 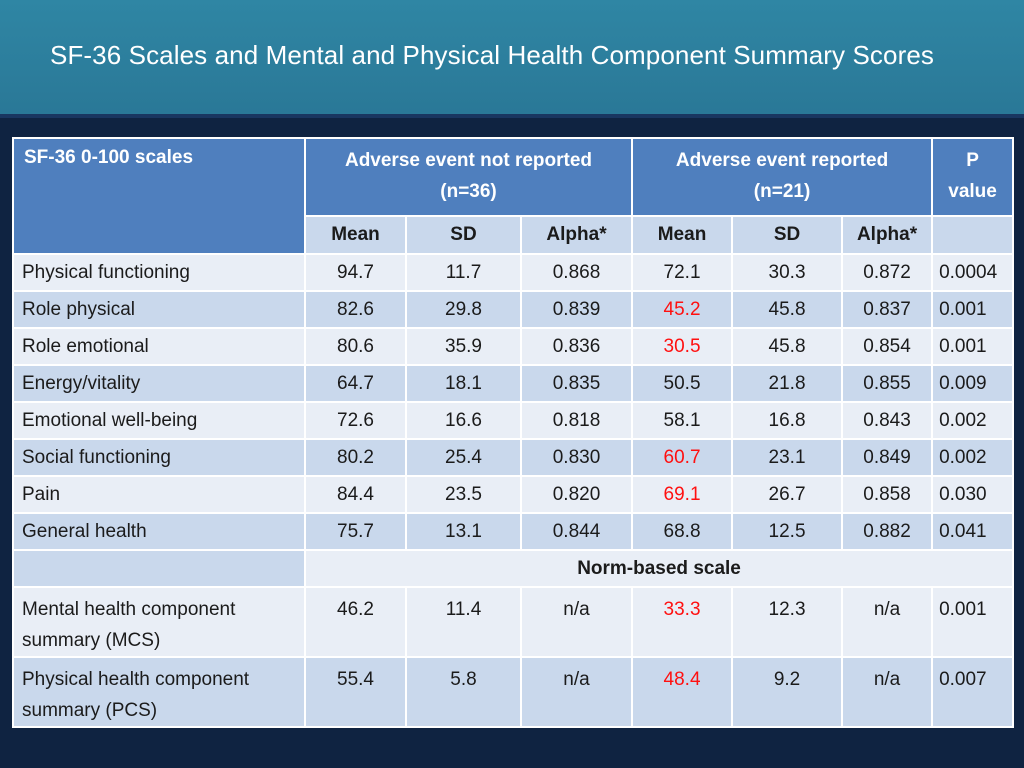 I want to click on table-cell: 0.041, so click(x=973, y=531).